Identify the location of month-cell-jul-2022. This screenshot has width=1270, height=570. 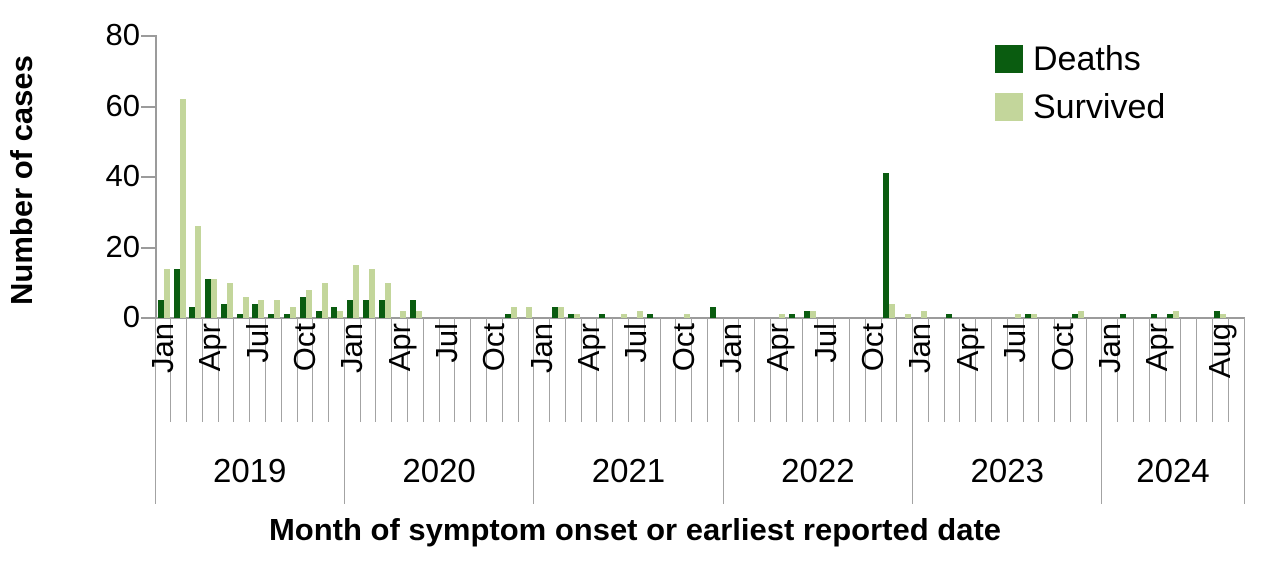
(826, 177).